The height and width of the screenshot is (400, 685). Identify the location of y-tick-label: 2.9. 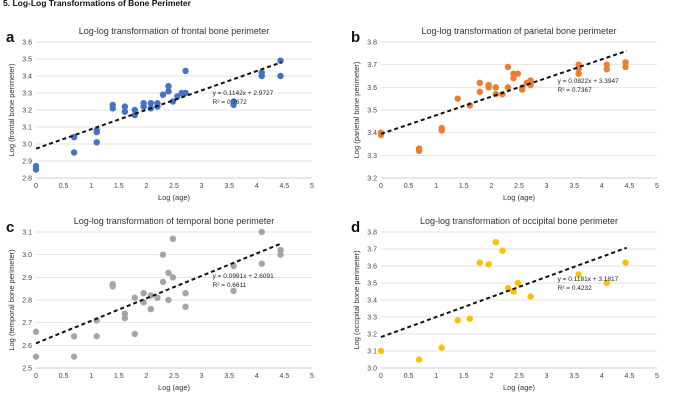
(27, 278).